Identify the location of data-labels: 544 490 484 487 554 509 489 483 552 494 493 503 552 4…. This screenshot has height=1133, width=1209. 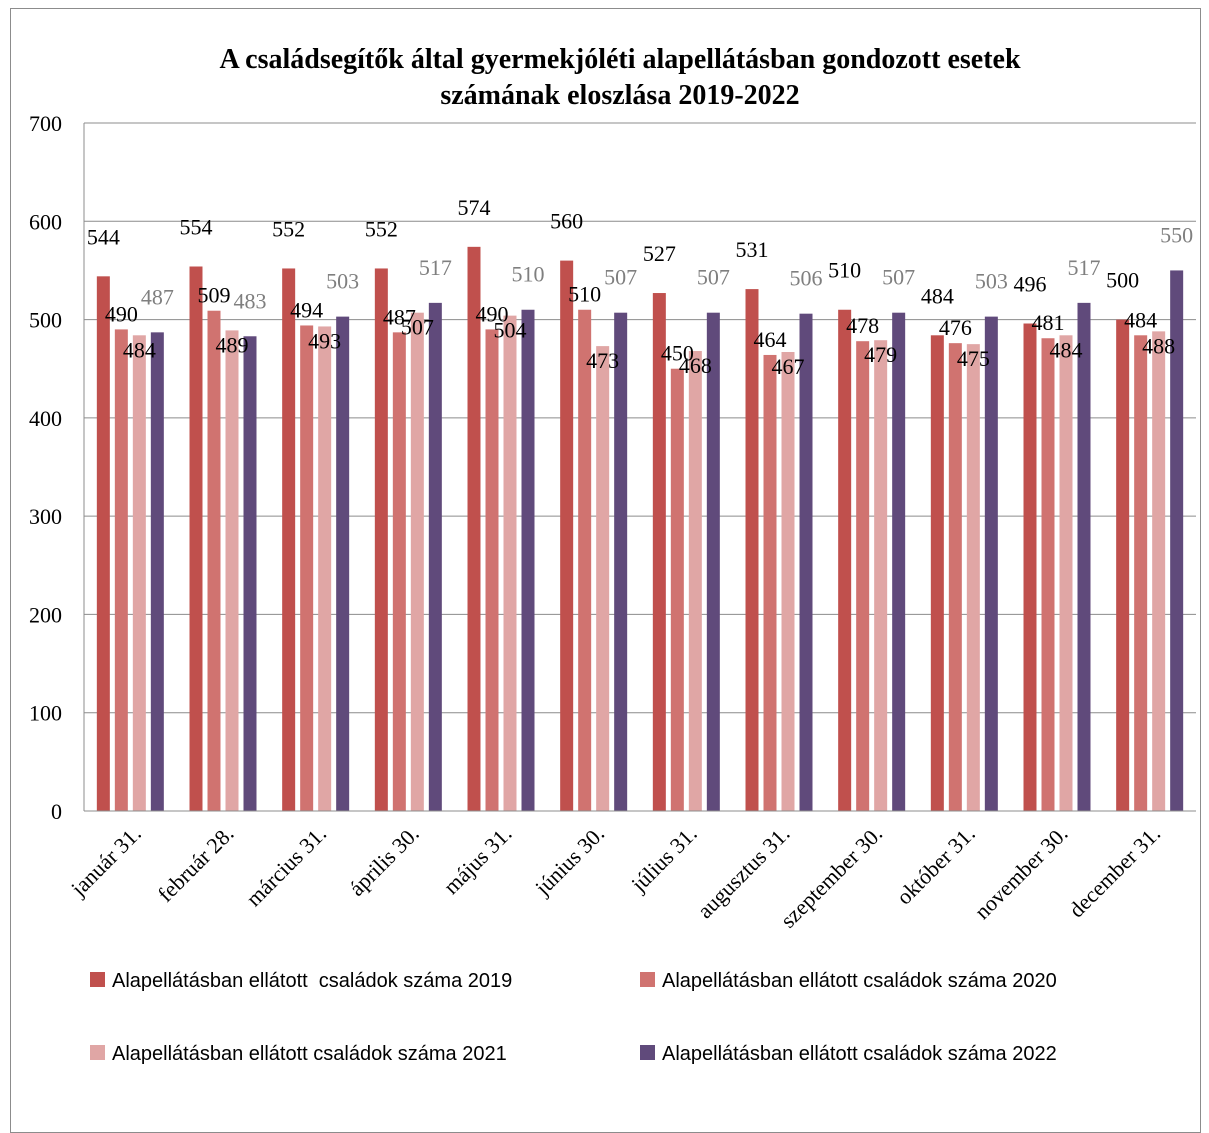
(640, 287).